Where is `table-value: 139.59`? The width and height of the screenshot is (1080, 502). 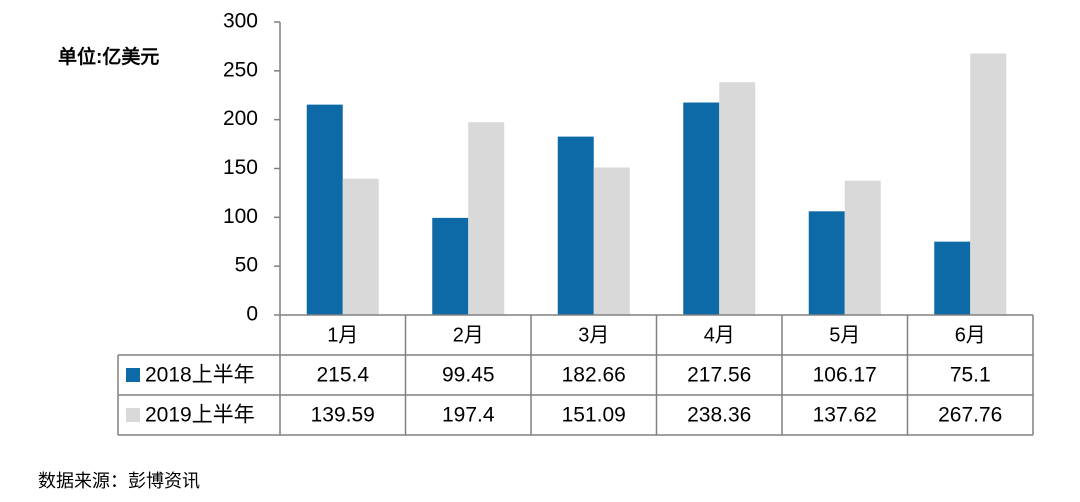
table-value: 139.59 is located at coordinates (343, 415).